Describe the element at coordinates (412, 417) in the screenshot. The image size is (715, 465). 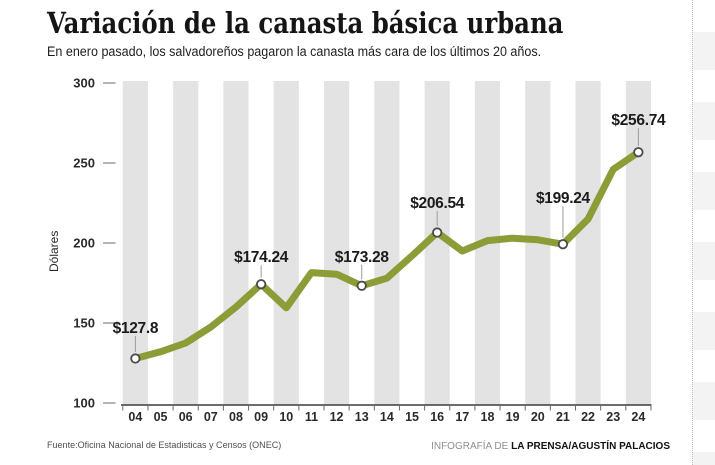
I see `x-tick-label: 15` at that location.